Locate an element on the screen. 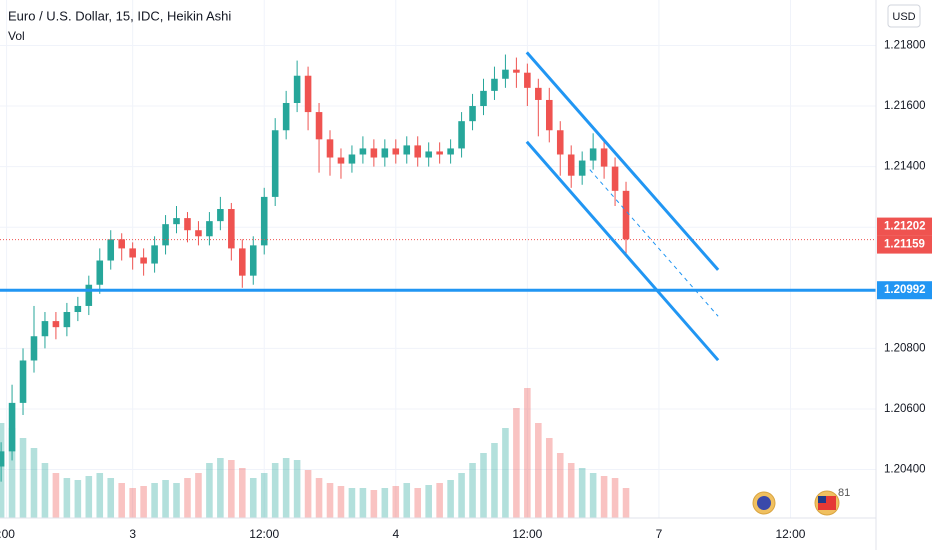  y-tick-label: 1.20600 is located at coordinates (905, 409).